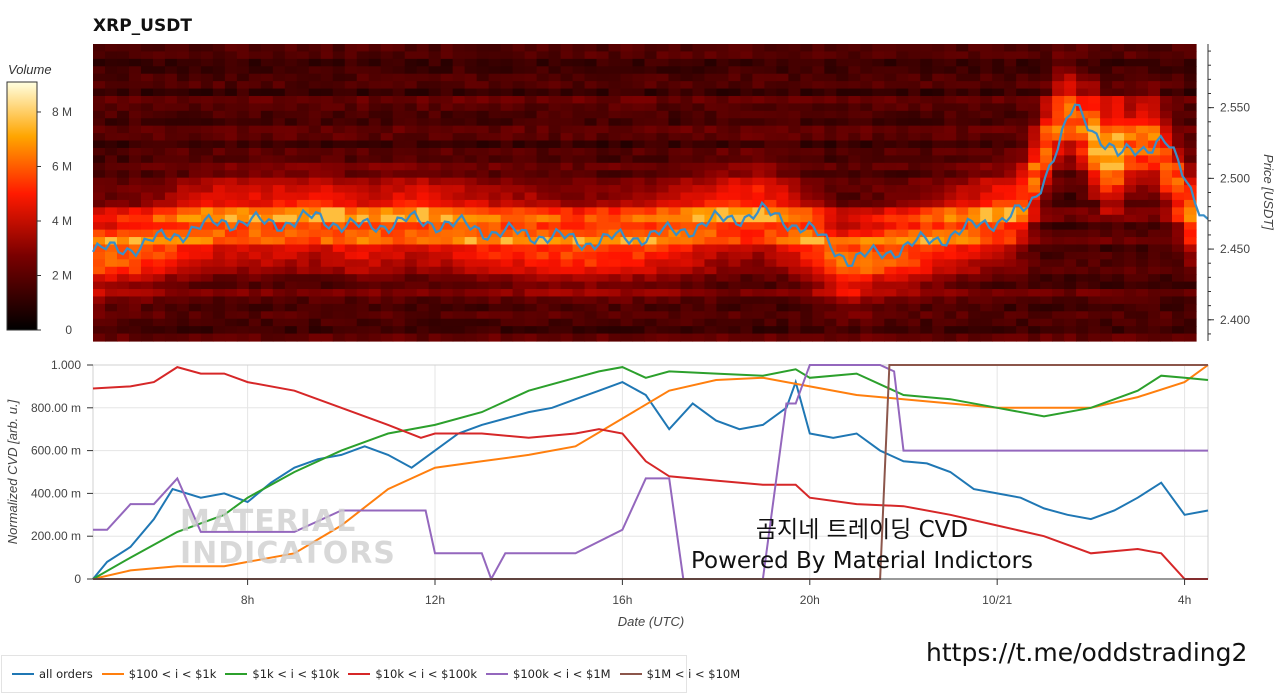 This screenshot has height=695, width=1280. What do you see at coordinates (679, 674) in the screenshot?
I see `legend-item: $1M < i < $10M` at bounding box center [679, 674].